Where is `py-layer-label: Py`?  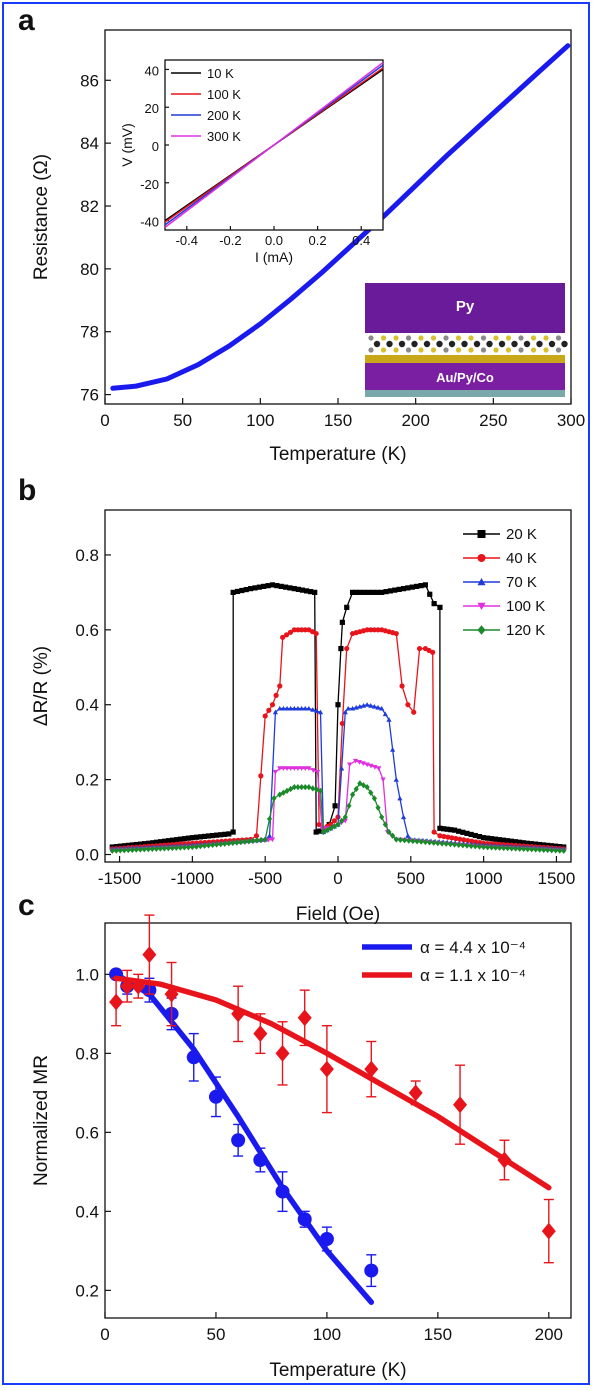 py-layer-label: Py is located at coordinates (465, 306).